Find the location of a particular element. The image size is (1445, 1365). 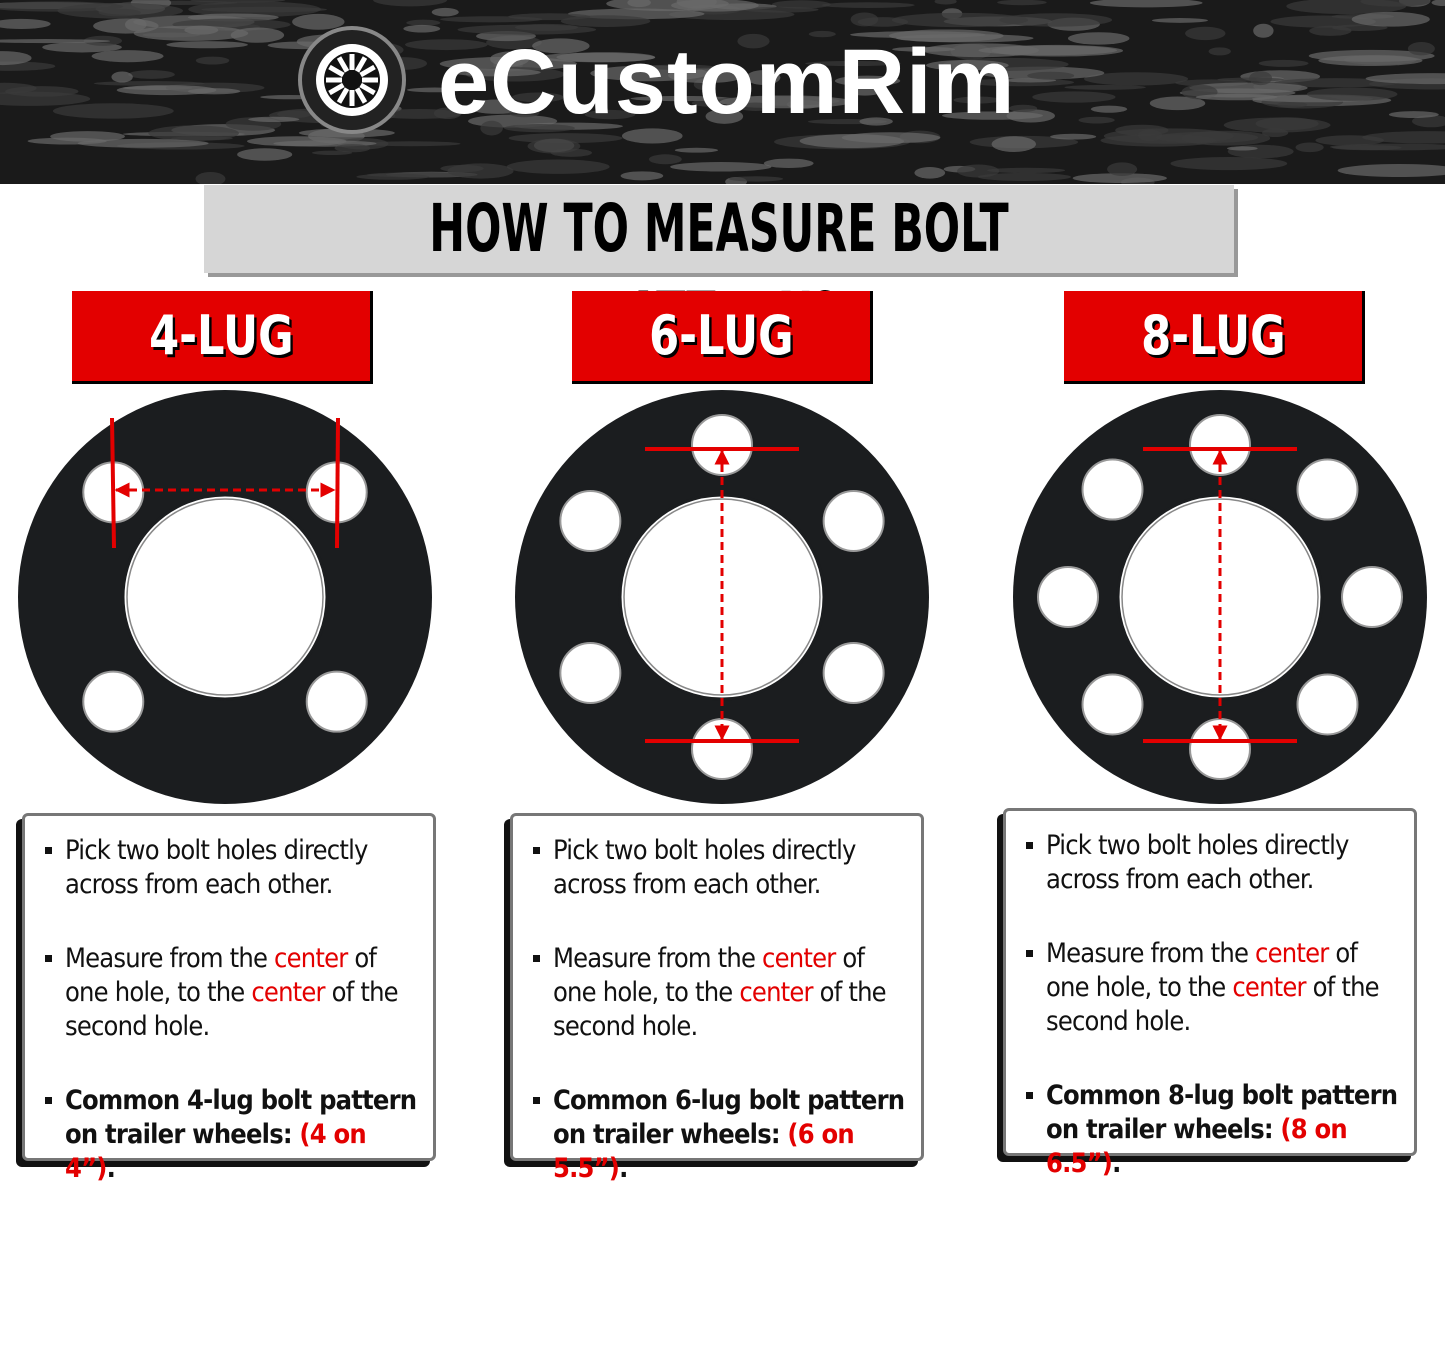

center-hole is located at coordinates (225, 597).